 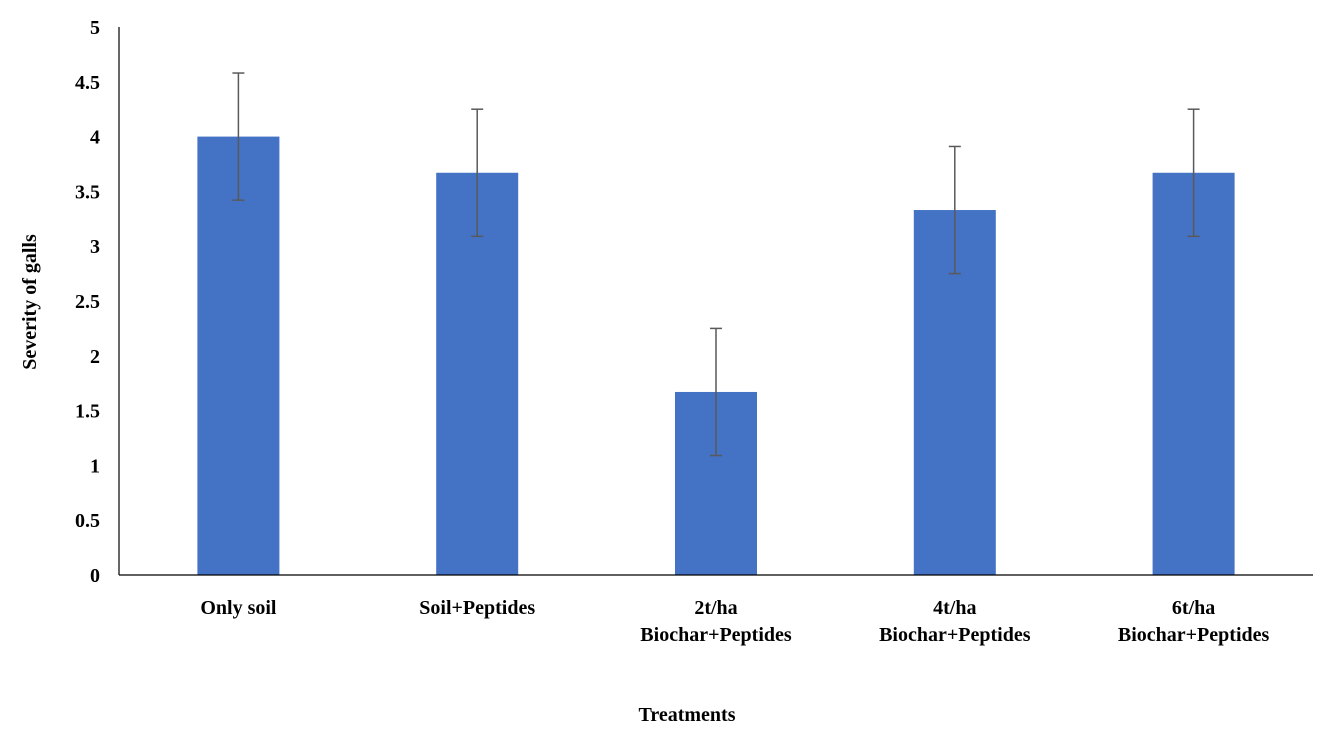 What do you see at coordinates (1193, 608) in the screenshot?
I see `x-tick-label-line: 6t/ha` at bounding box center [1193, 608].